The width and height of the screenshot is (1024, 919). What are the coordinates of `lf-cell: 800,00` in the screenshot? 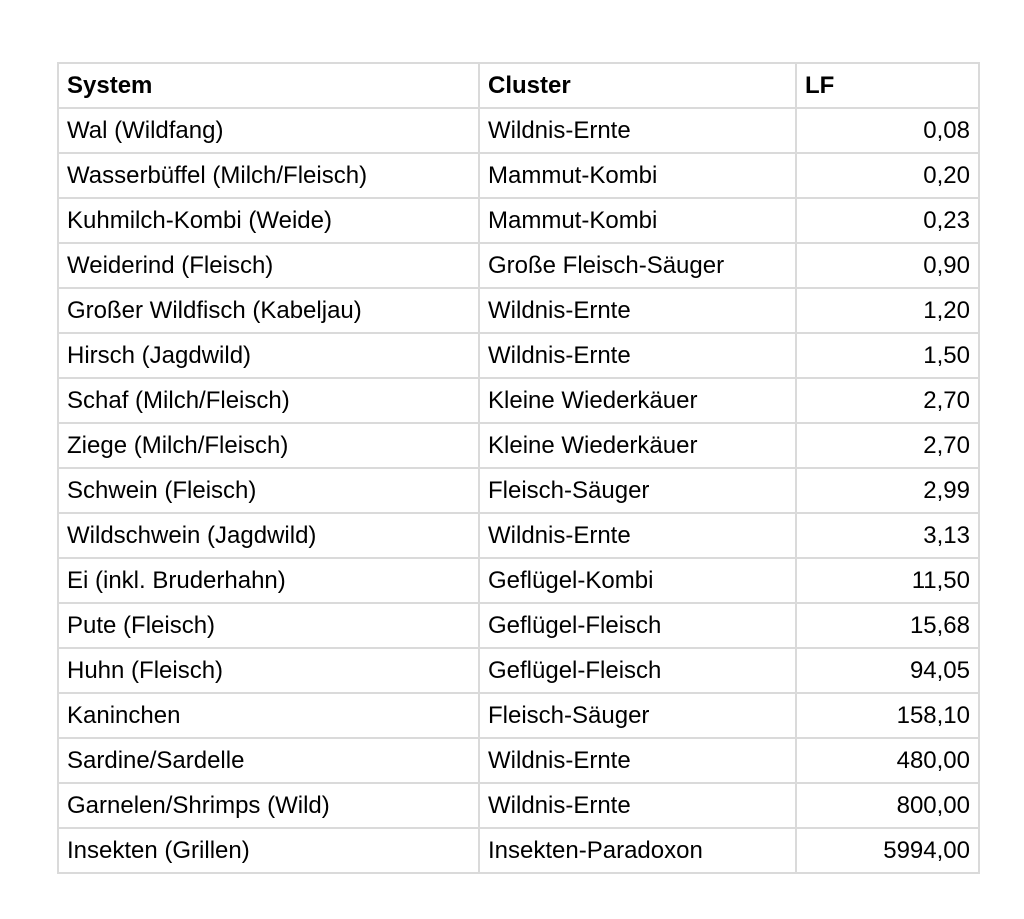 It's located at (887, 805).